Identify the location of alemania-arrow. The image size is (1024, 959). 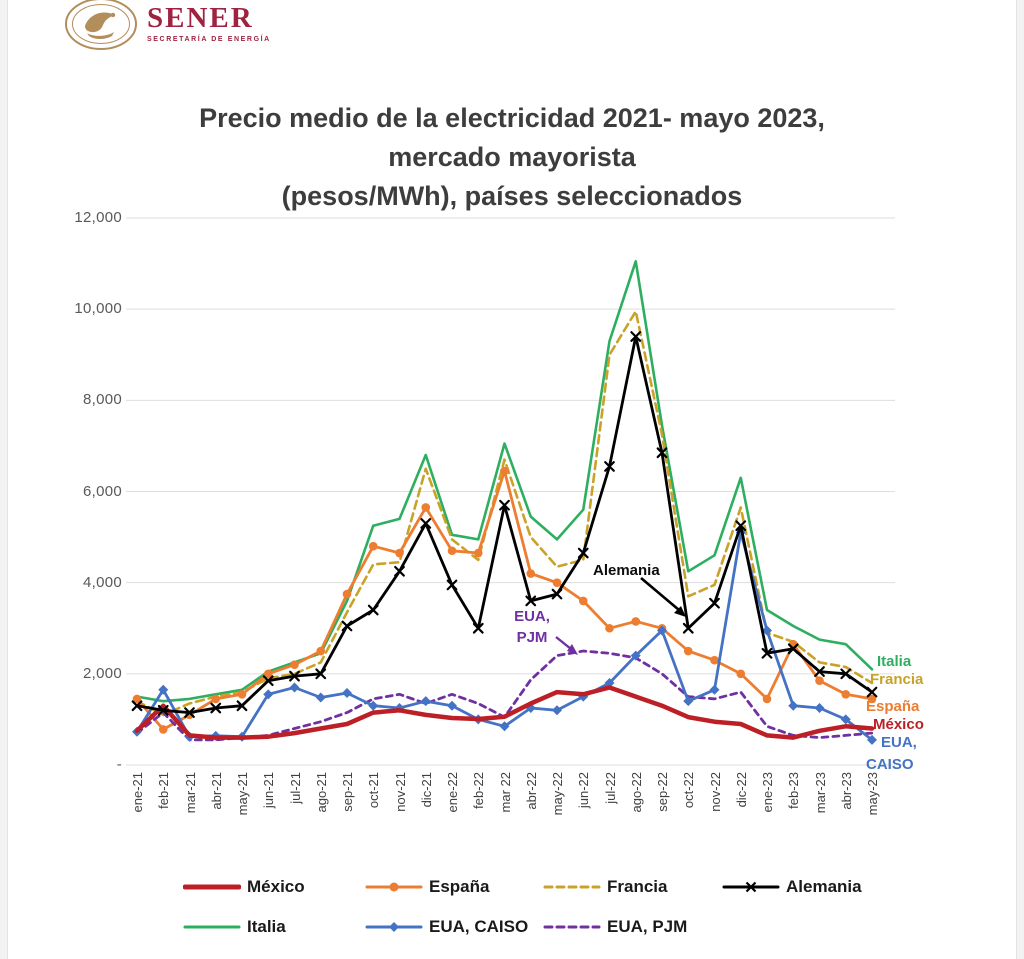
(660, 594).